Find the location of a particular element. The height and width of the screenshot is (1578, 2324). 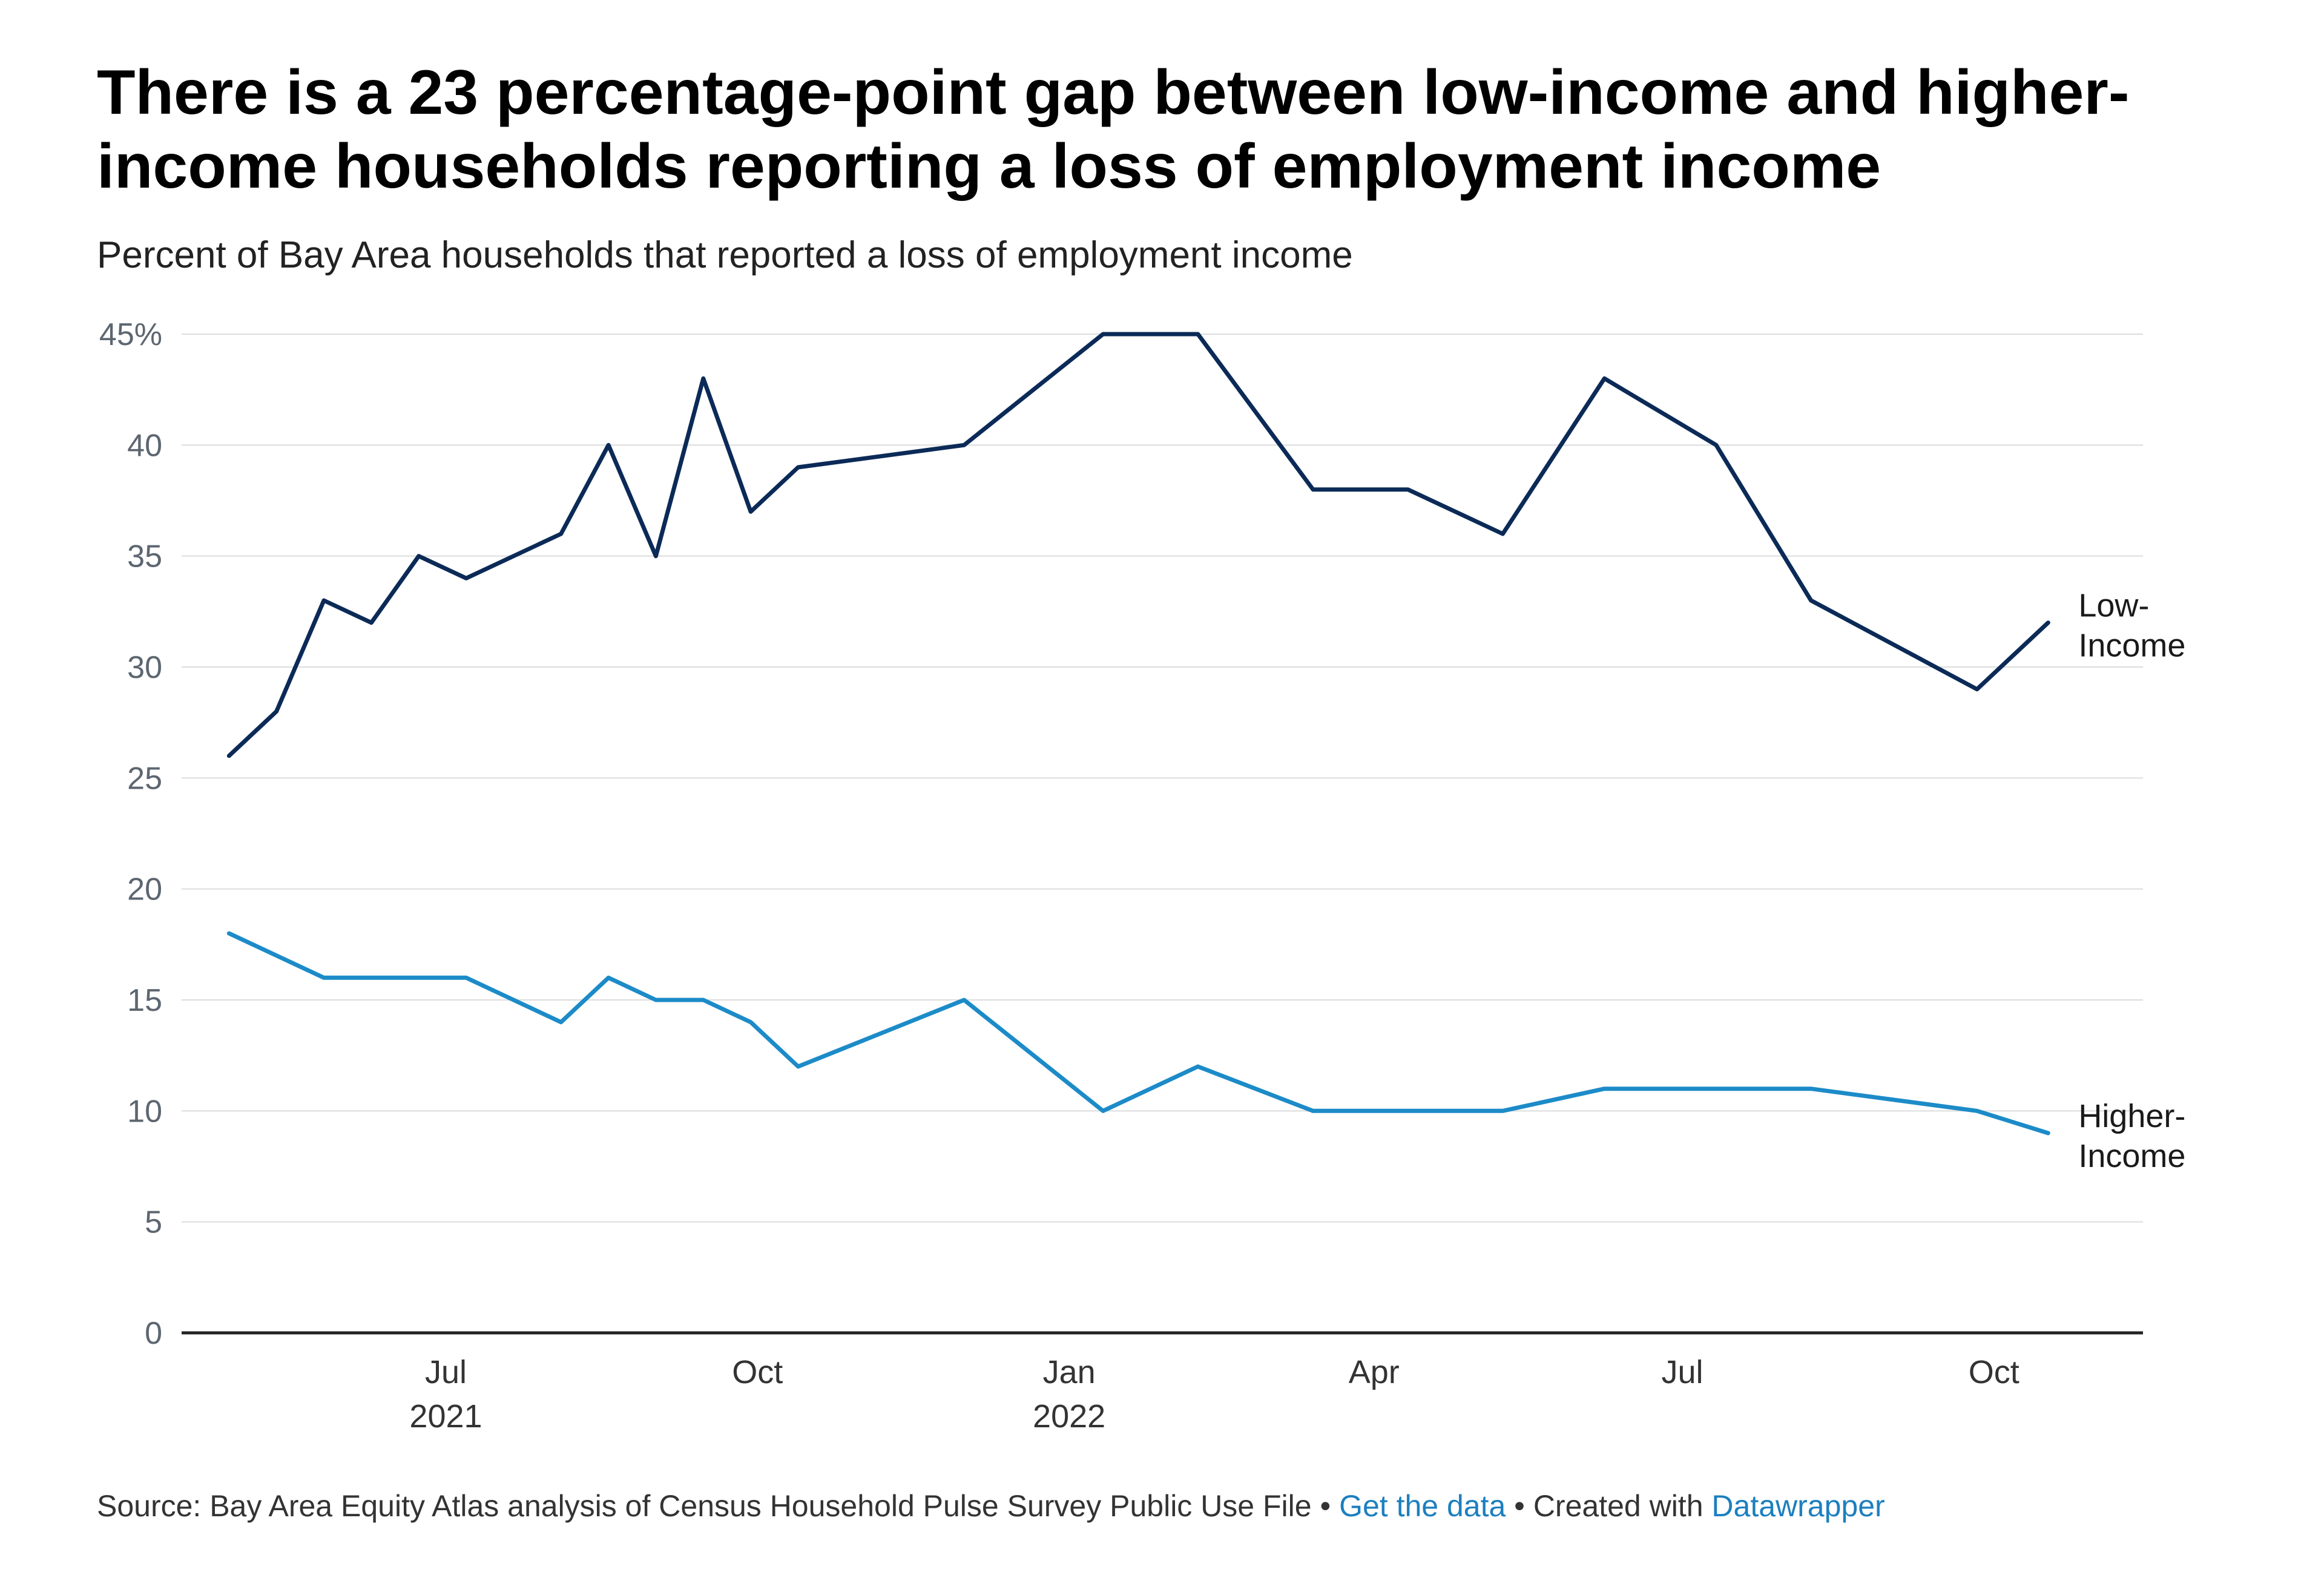

x-tick-year-label: 2021 is located at coordinates (446, 1416).